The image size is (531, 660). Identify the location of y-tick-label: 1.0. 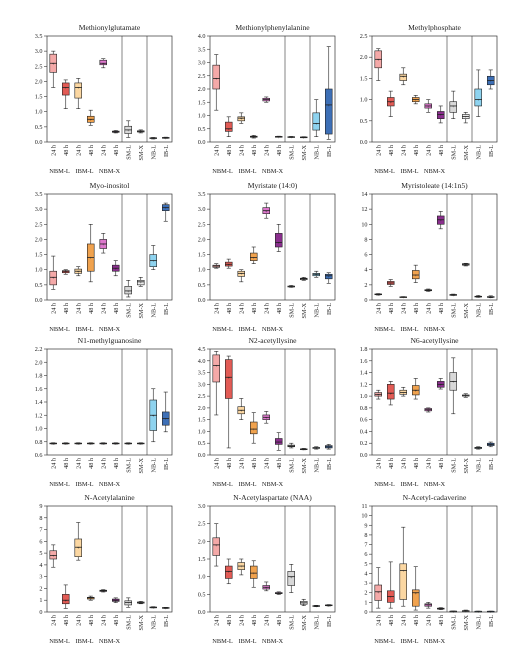
(202, 270).